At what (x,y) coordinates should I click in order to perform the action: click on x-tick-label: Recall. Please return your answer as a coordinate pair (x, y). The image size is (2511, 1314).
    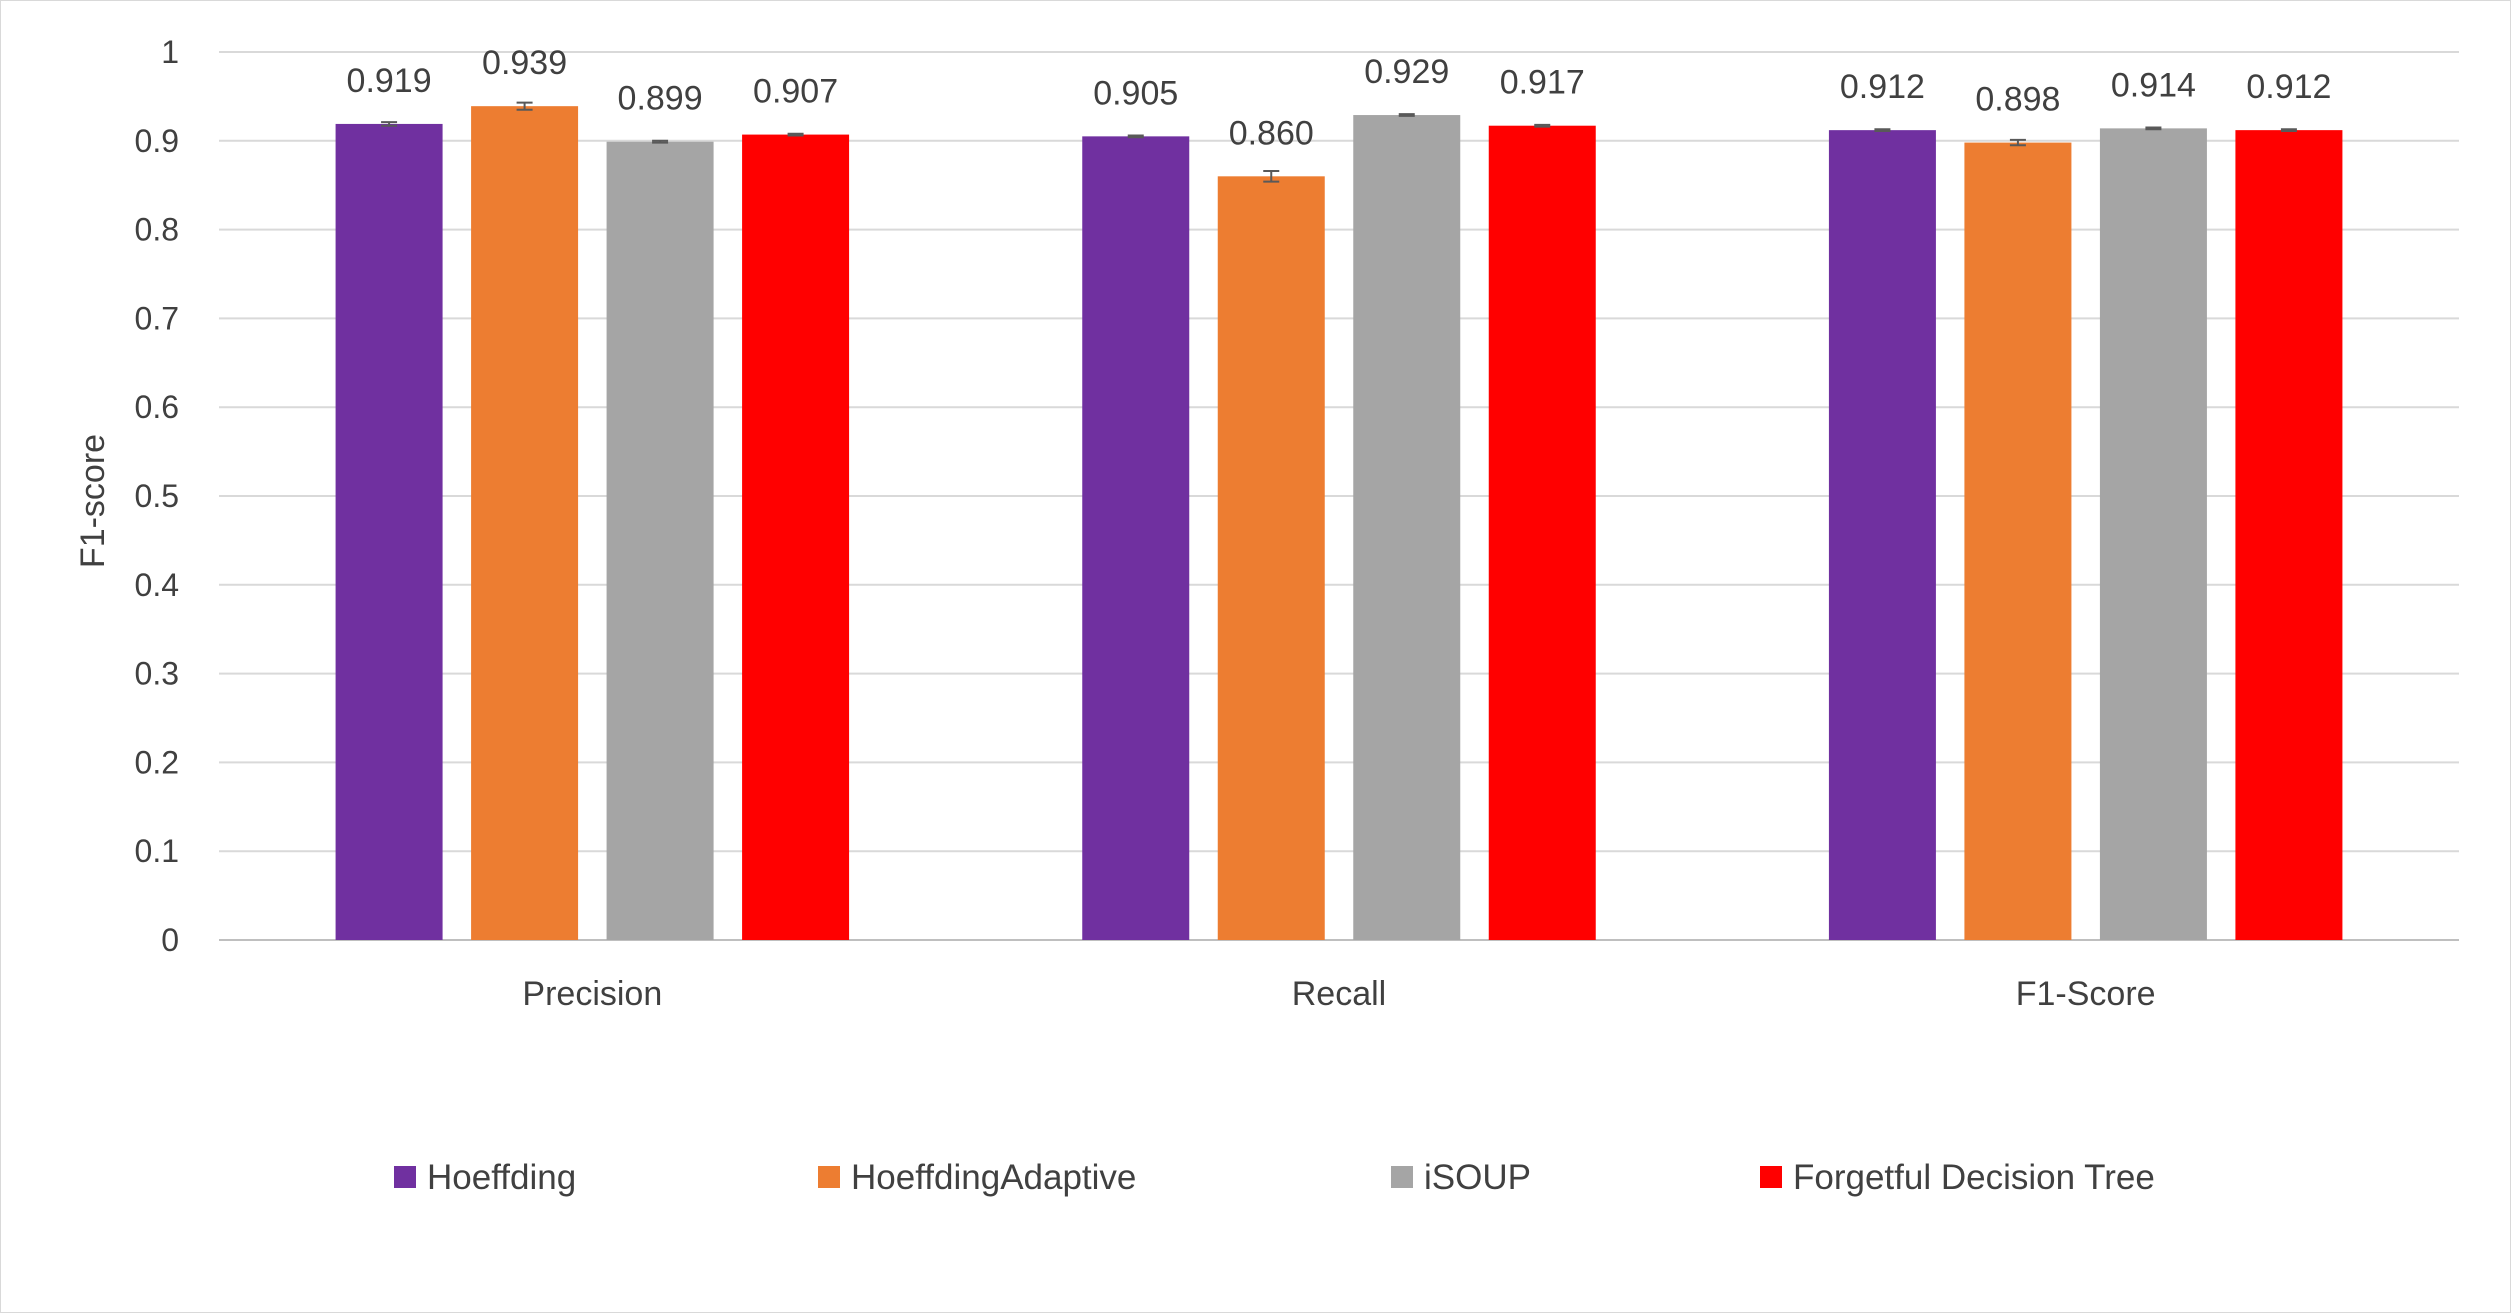
    Looking at the image, I should click on (1339, 994).